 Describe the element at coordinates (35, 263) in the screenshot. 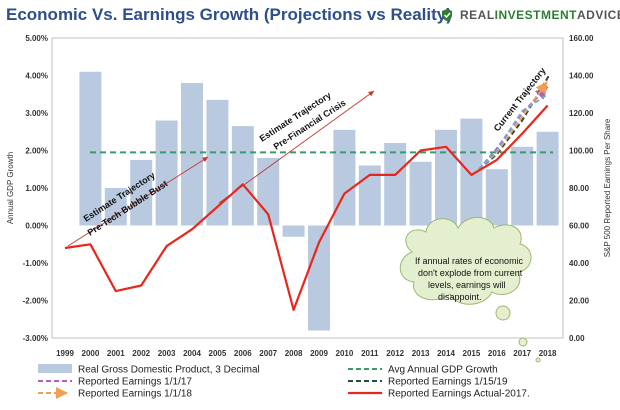

I see `y-left-tick: -1.00%` at that location.